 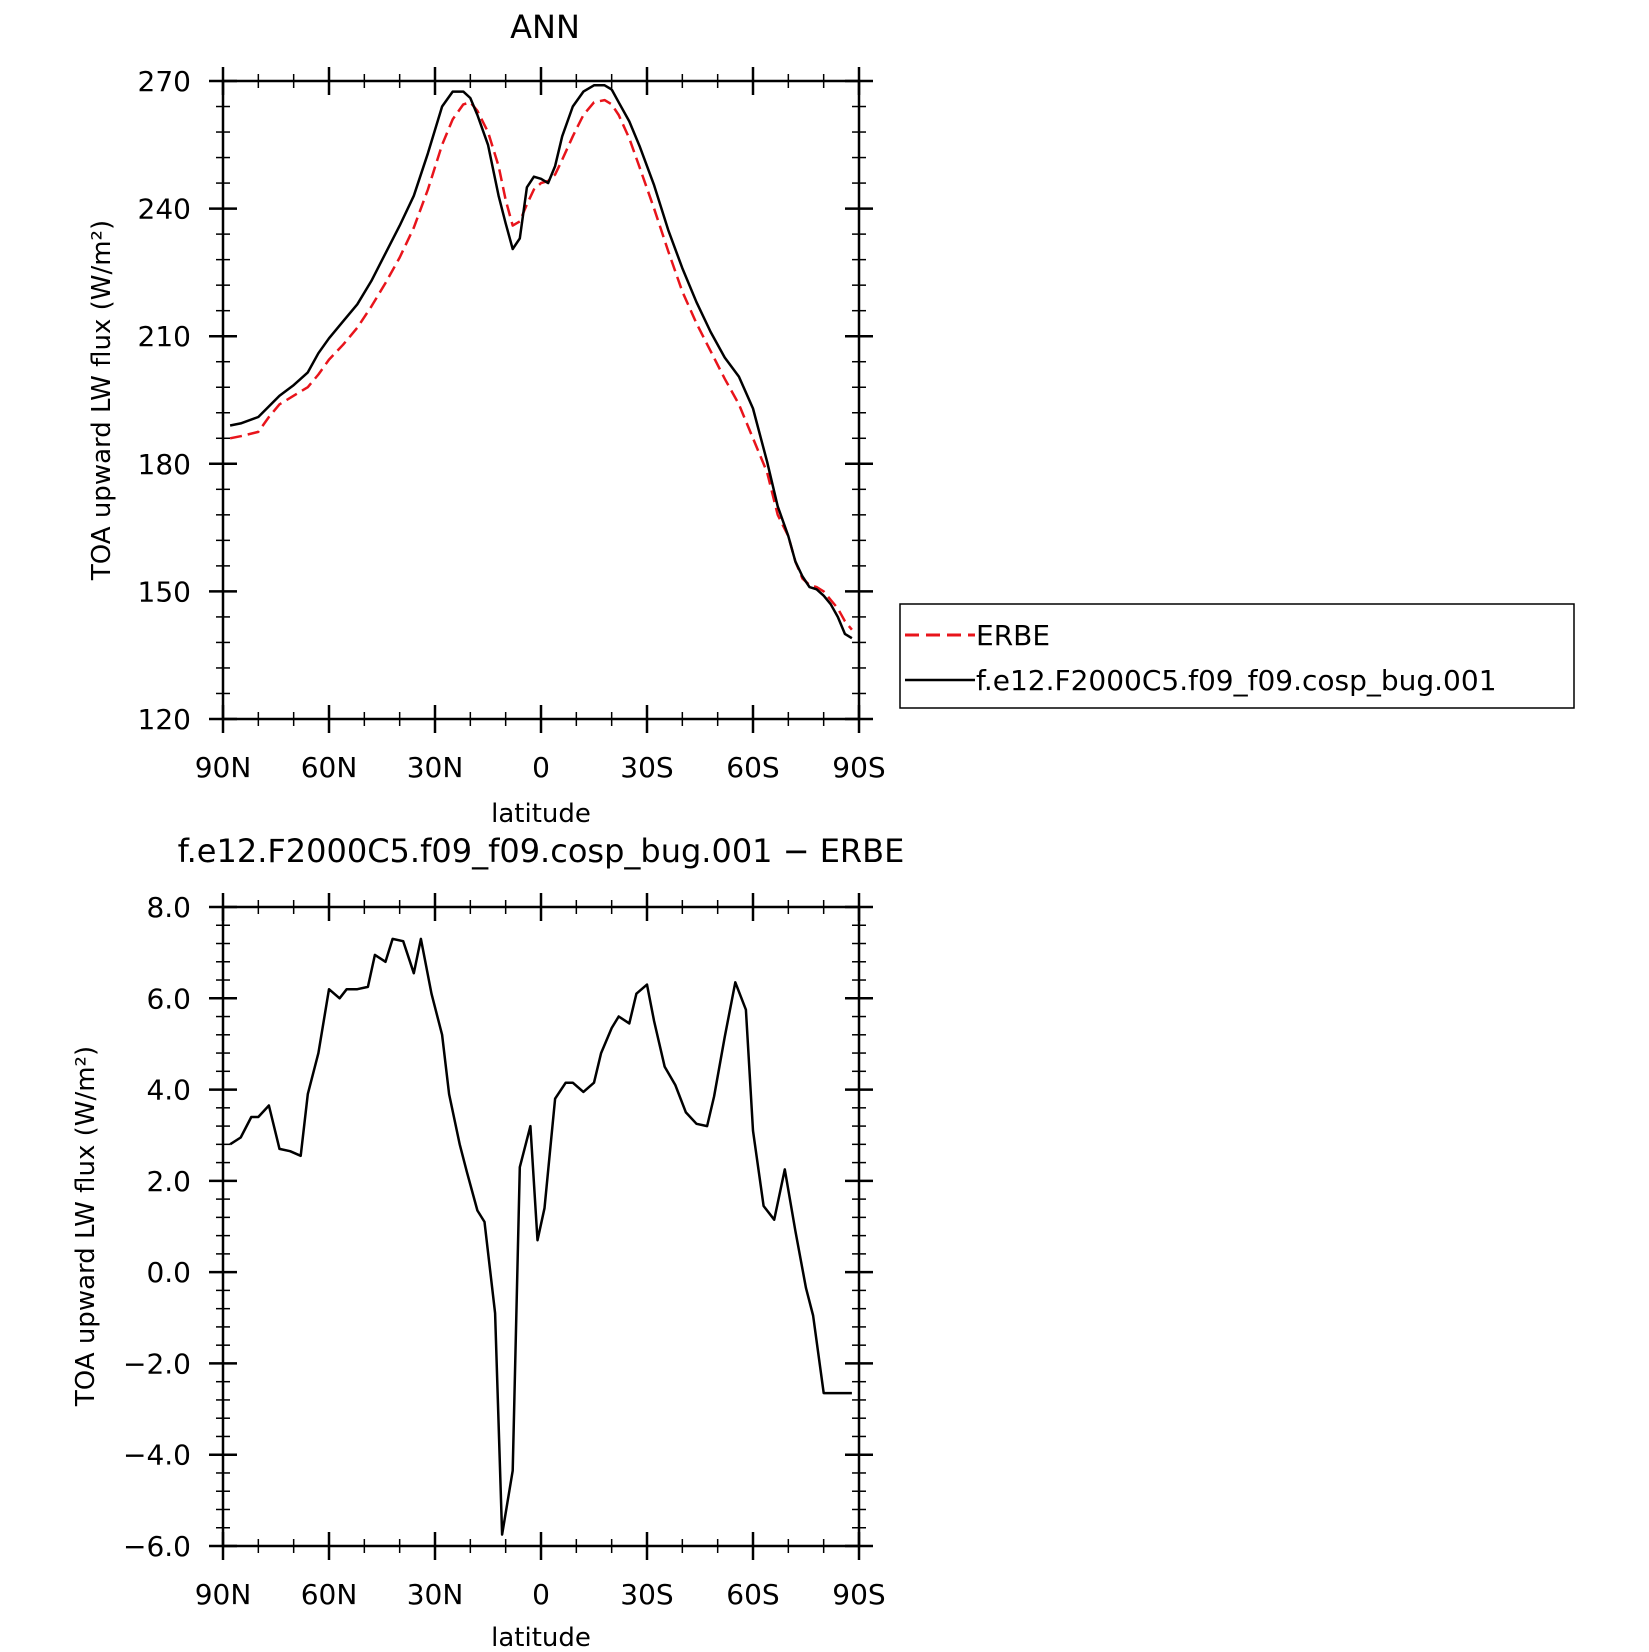 What do you see at coordinates (157, 1546) in the screenshot?
I see `y-tick-label: −6.0` at bounding box center [157, 1546].